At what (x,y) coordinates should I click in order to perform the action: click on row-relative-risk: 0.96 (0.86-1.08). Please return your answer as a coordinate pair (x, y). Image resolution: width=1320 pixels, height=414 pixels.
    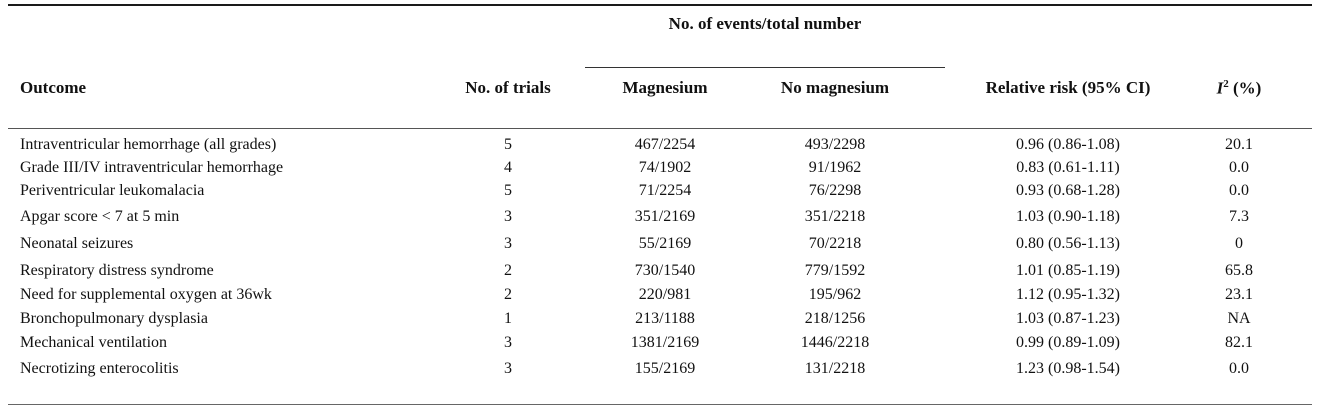
    Looking at the image, I should click on (1068, 144).